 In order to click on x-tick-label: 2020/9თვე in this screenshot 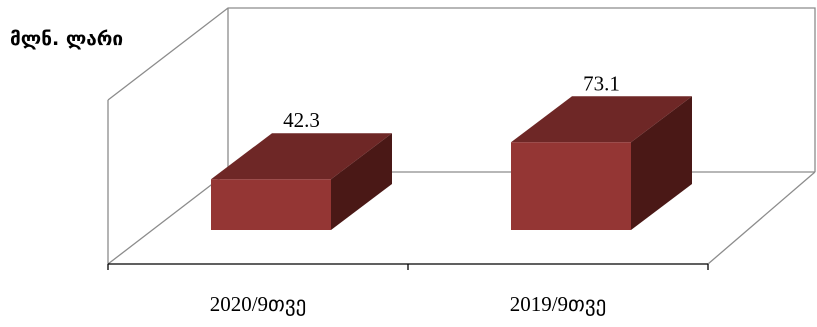, I will do `click(258, 304)`.